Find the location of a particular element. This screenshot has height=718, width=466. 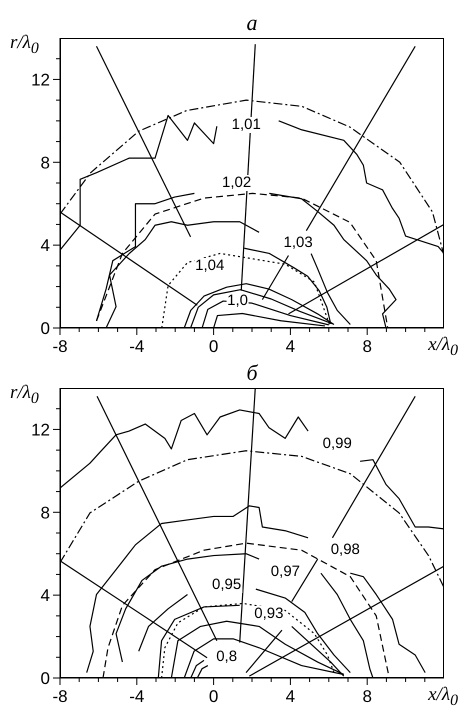

annotation: 0,95 is located at coordinates (226, 585).